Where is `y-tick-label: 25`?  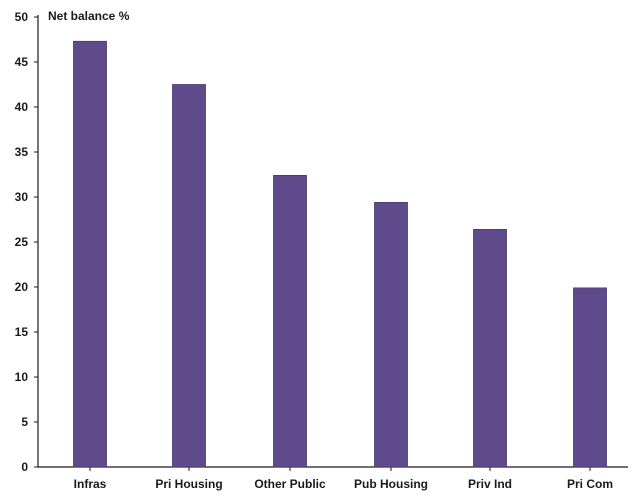 y-tick-label: 25 is located at coordinates (22, 242).